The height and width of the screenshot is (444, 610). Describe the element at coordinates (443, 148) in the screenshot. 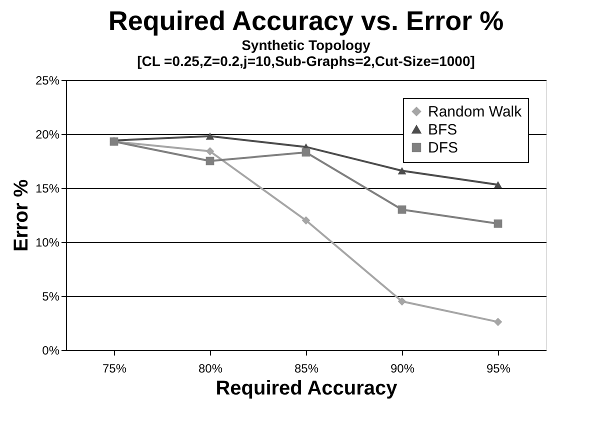

I see `legend-label: DFS` at that location.